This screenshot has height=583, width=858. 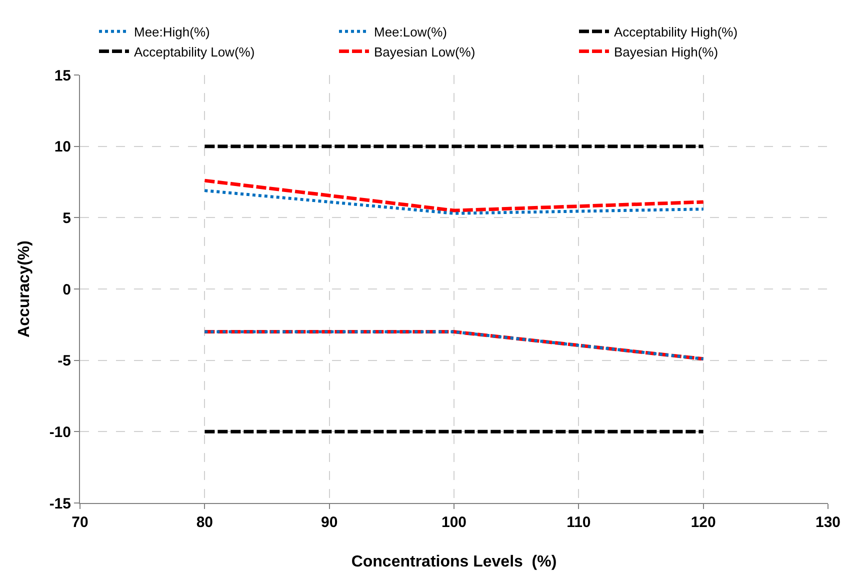 I want to click on x-tick-label: 100, so click(x=454, y=522).